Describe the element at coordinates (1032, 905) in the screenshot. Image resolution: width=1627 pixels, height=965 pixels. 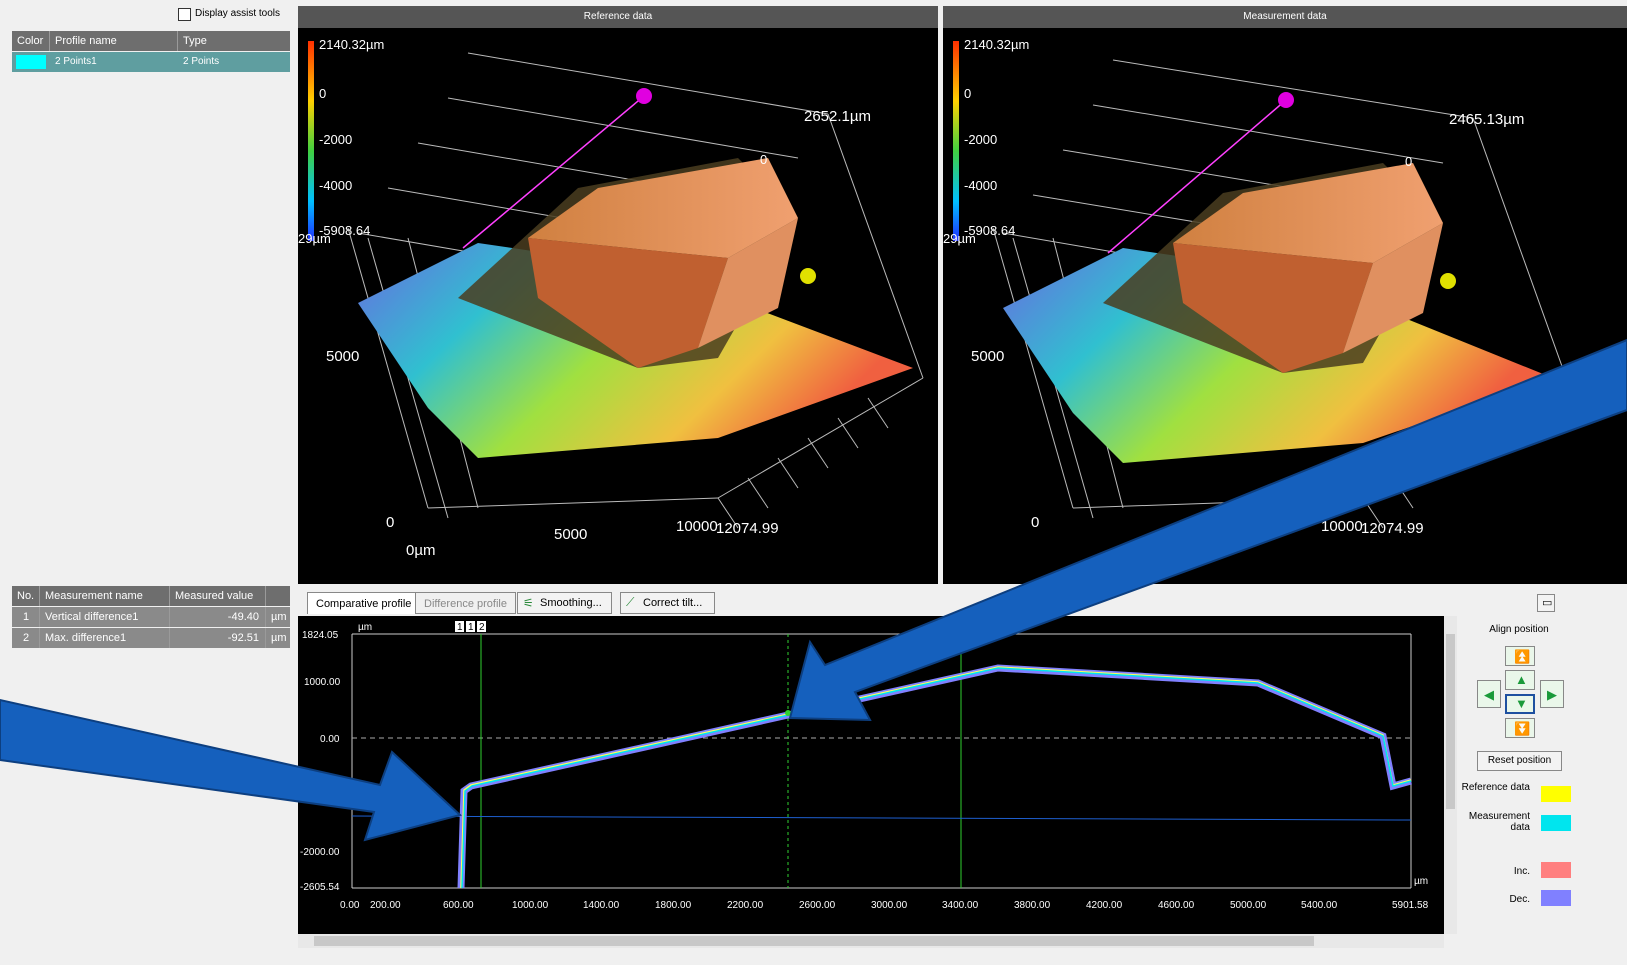
I see `x-tick: 3800.00` at that location.